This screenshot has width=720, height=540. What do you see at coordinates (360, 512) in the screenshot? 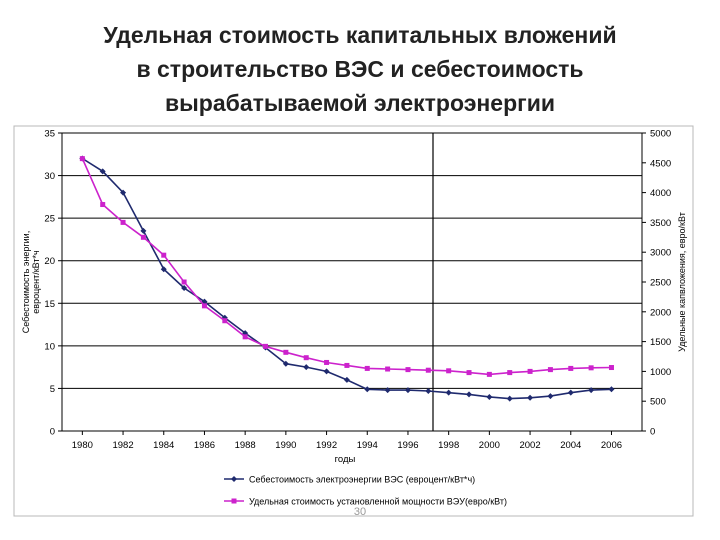
I see `page-number: 30` at bounding box center [360, 512].